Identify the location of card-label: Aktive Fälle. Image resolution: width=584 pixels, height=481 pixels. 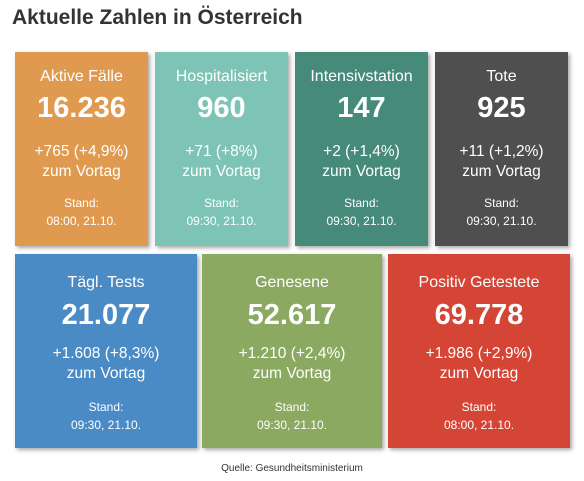
(81, 76).